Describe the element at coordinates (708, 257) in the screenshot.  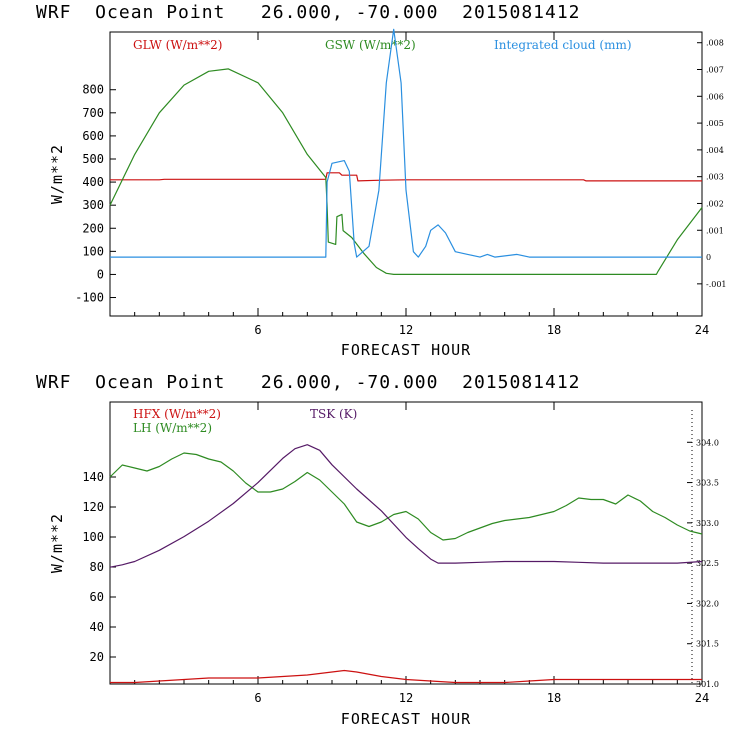
I see `y2-tick-label: 0` at that location.